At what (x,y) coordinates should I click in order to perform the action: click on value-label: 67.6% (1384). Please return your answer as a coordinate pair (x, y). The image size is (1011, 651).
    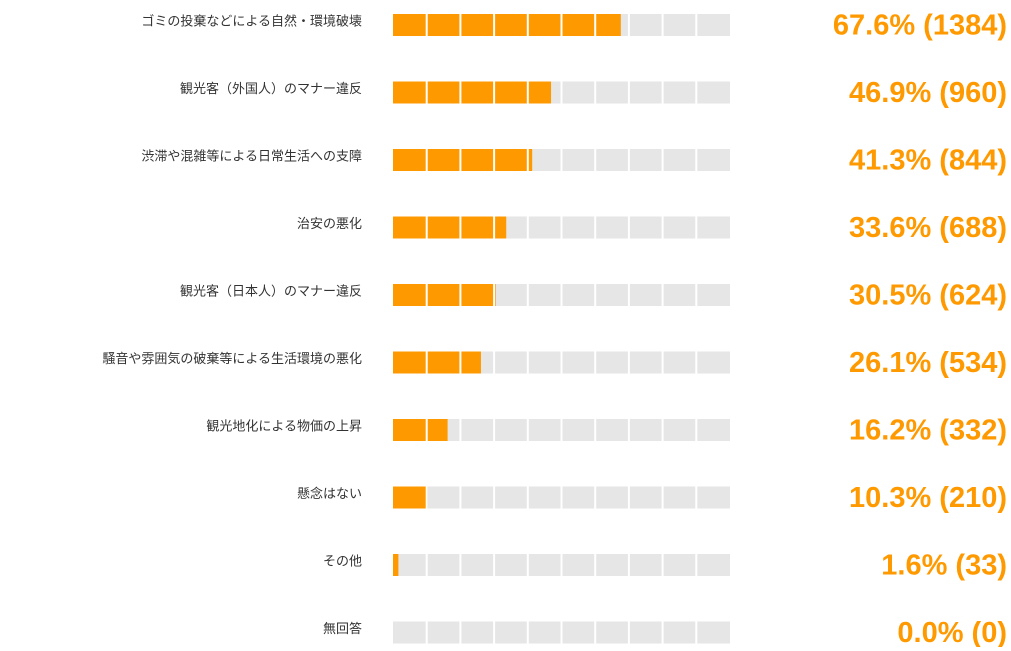
    Looking at the image, I should click on (920, 26).